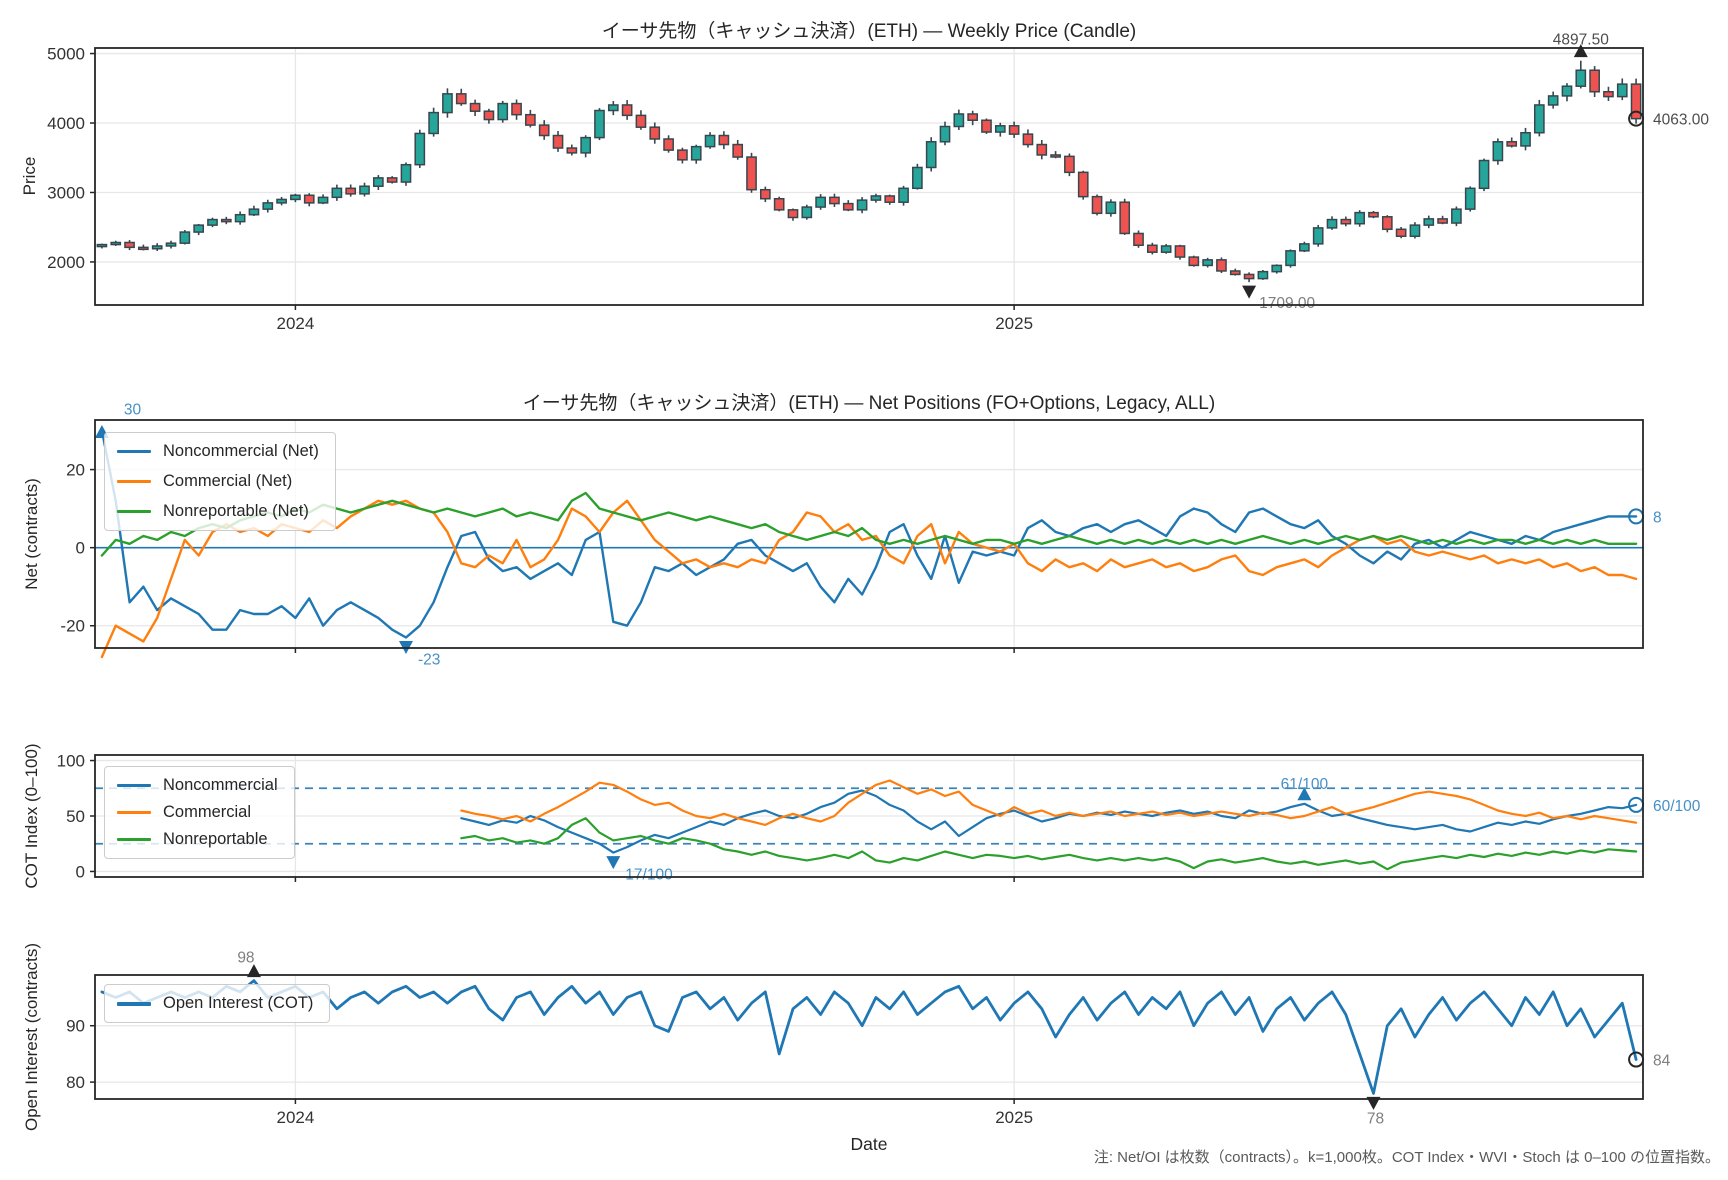 This screenshot has width=1728, height=1180. I want to click on cot-index-legend: Noncommercial Commercial Nonreportable, so click(199, 812).